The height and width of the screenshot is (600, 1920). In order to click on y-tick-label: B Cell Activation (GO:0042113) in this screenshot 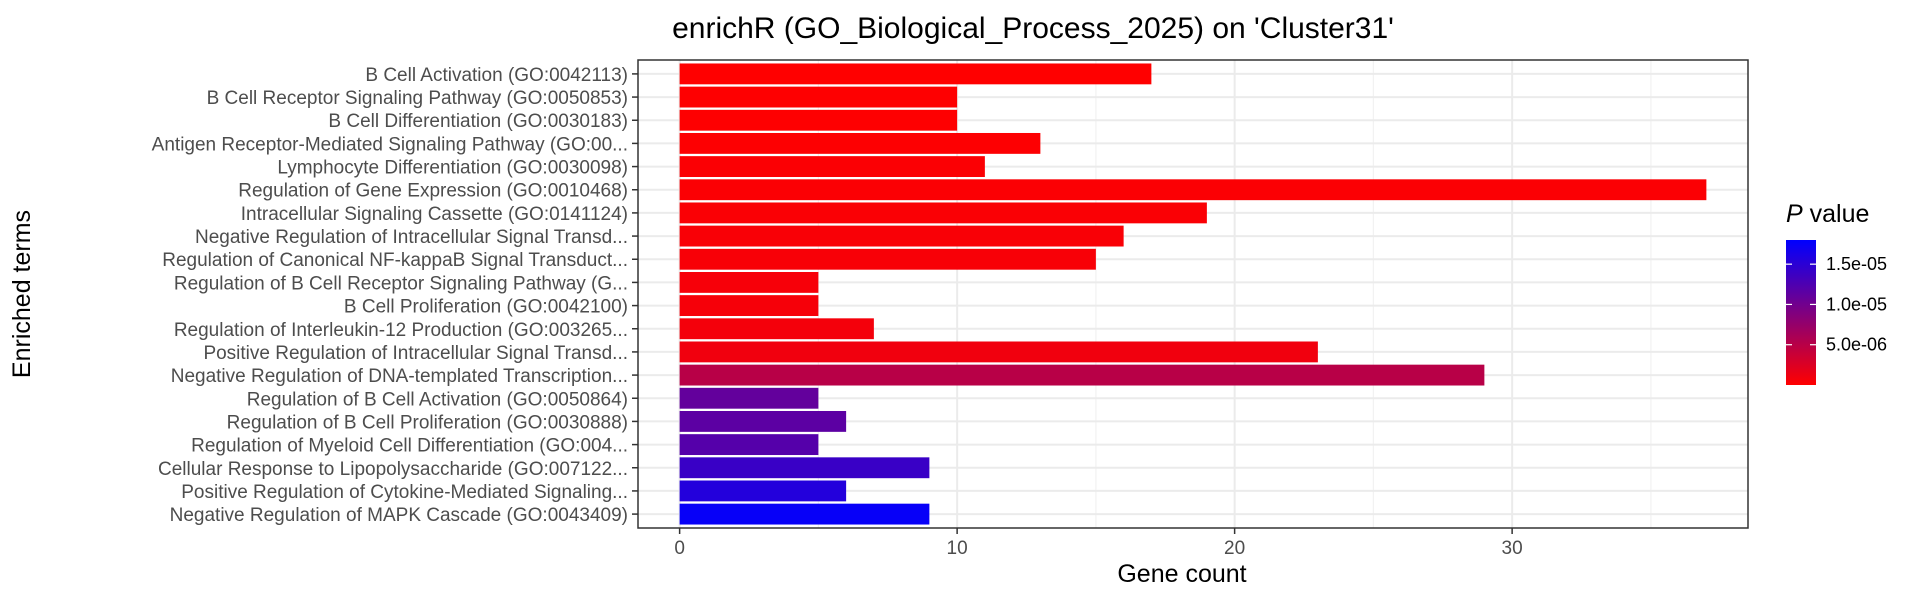, I will do `click(496, 75)`.